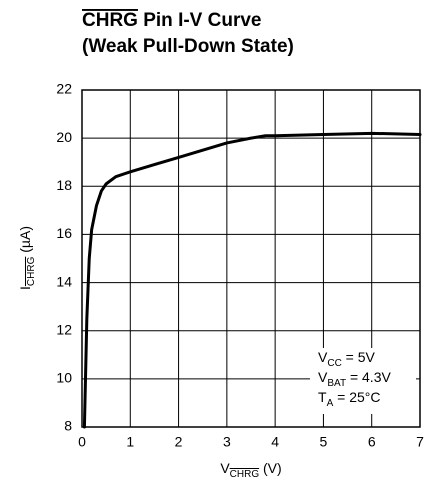  I want to click on annotation: TA = 25°C, so click(349, 399).